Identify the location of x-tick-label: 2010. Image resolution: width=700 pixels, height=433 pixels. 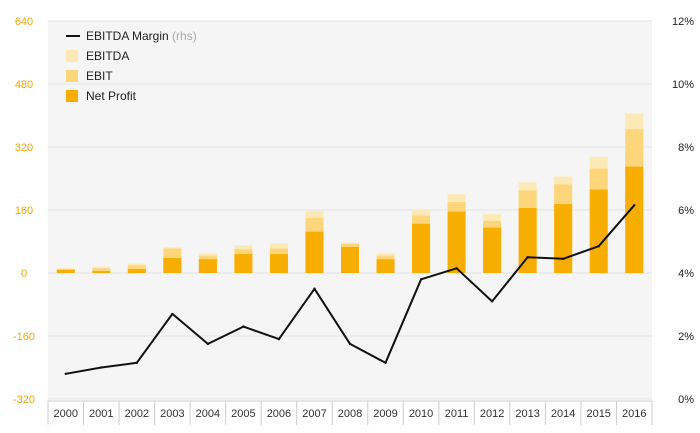
(421, 414).